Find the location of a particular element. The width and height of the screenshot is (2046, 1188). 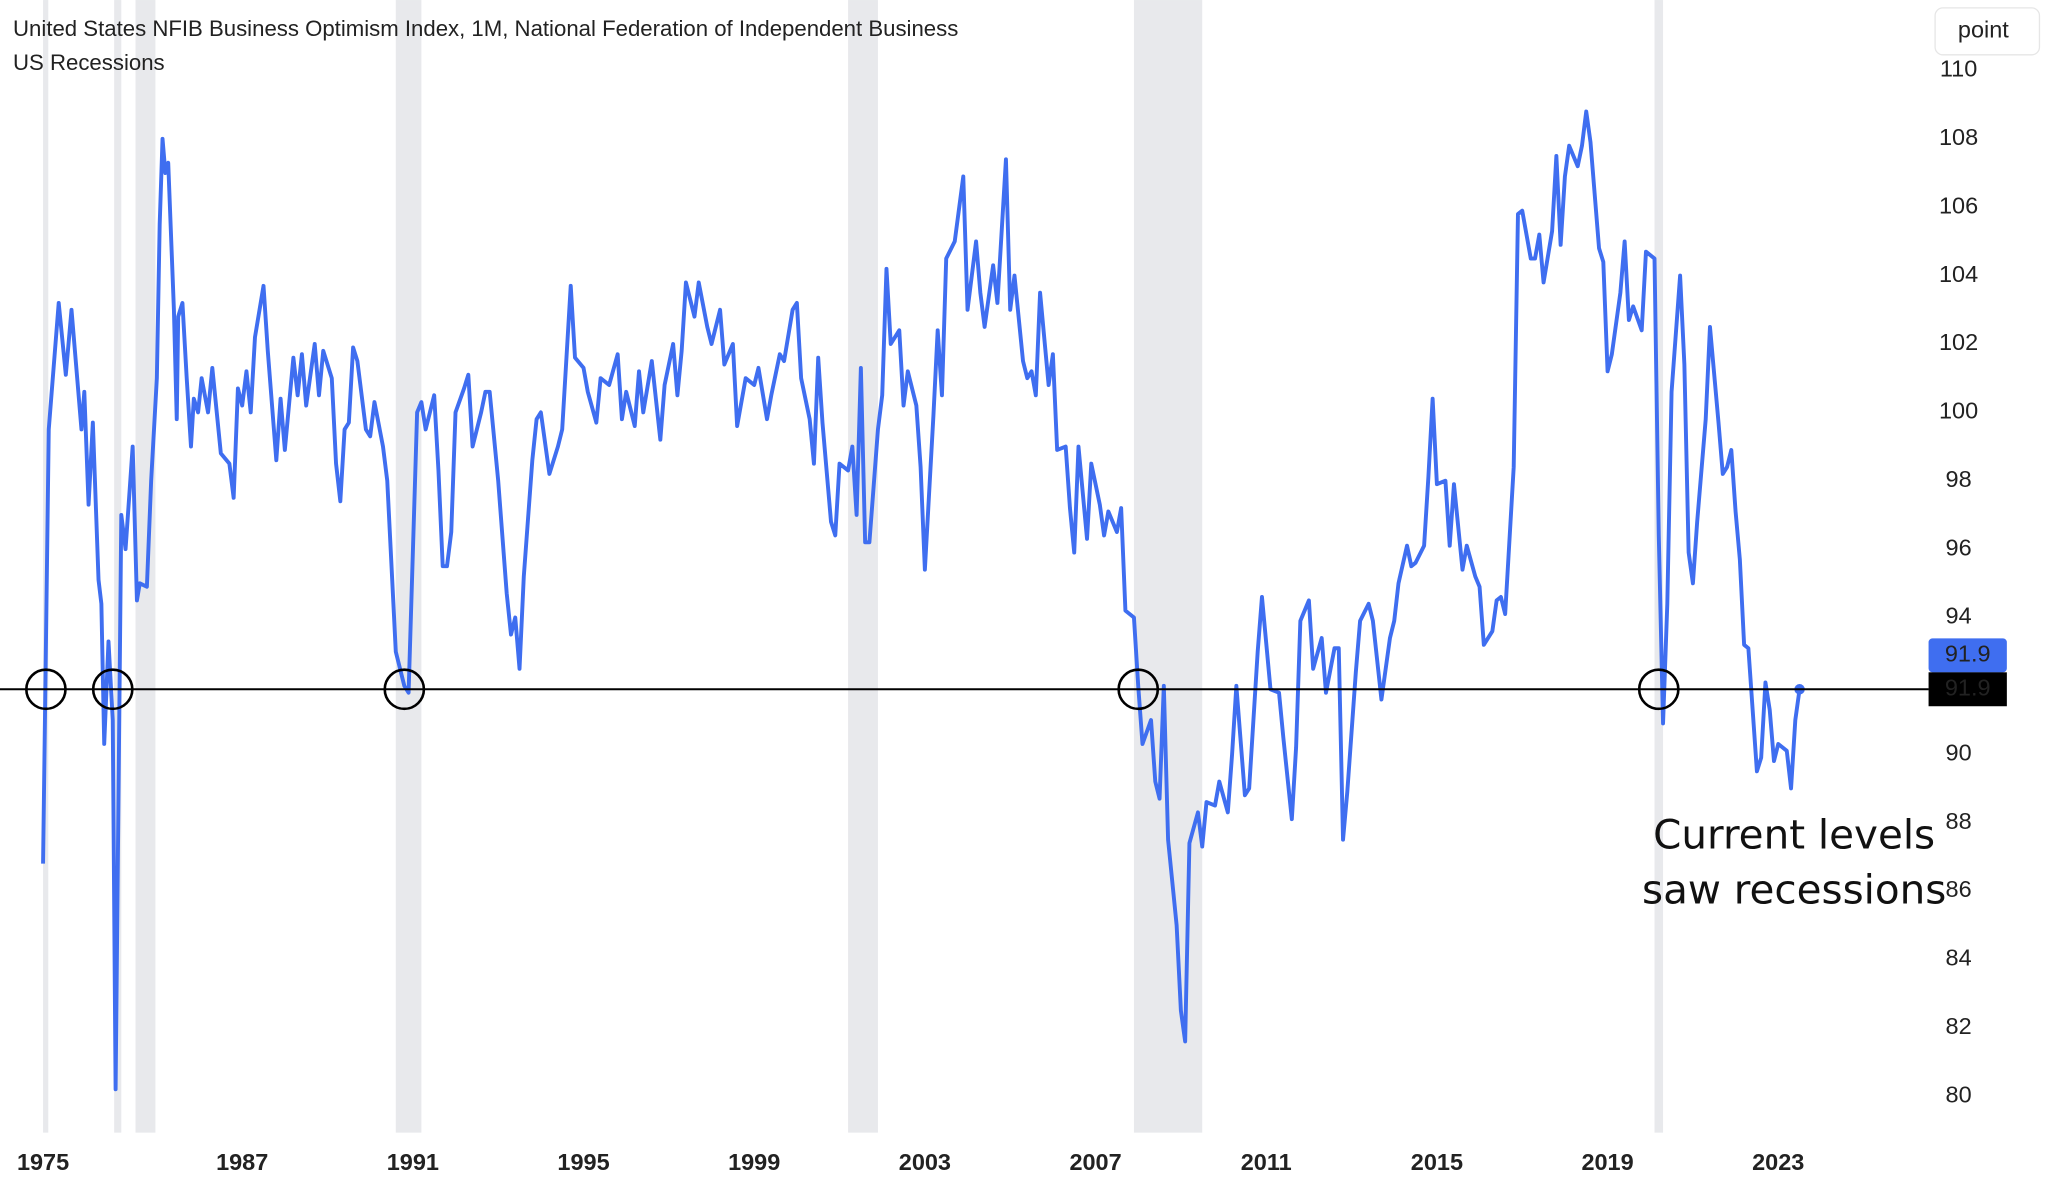

x-tick-label: 1987 is located at coordinates (242, 1162).